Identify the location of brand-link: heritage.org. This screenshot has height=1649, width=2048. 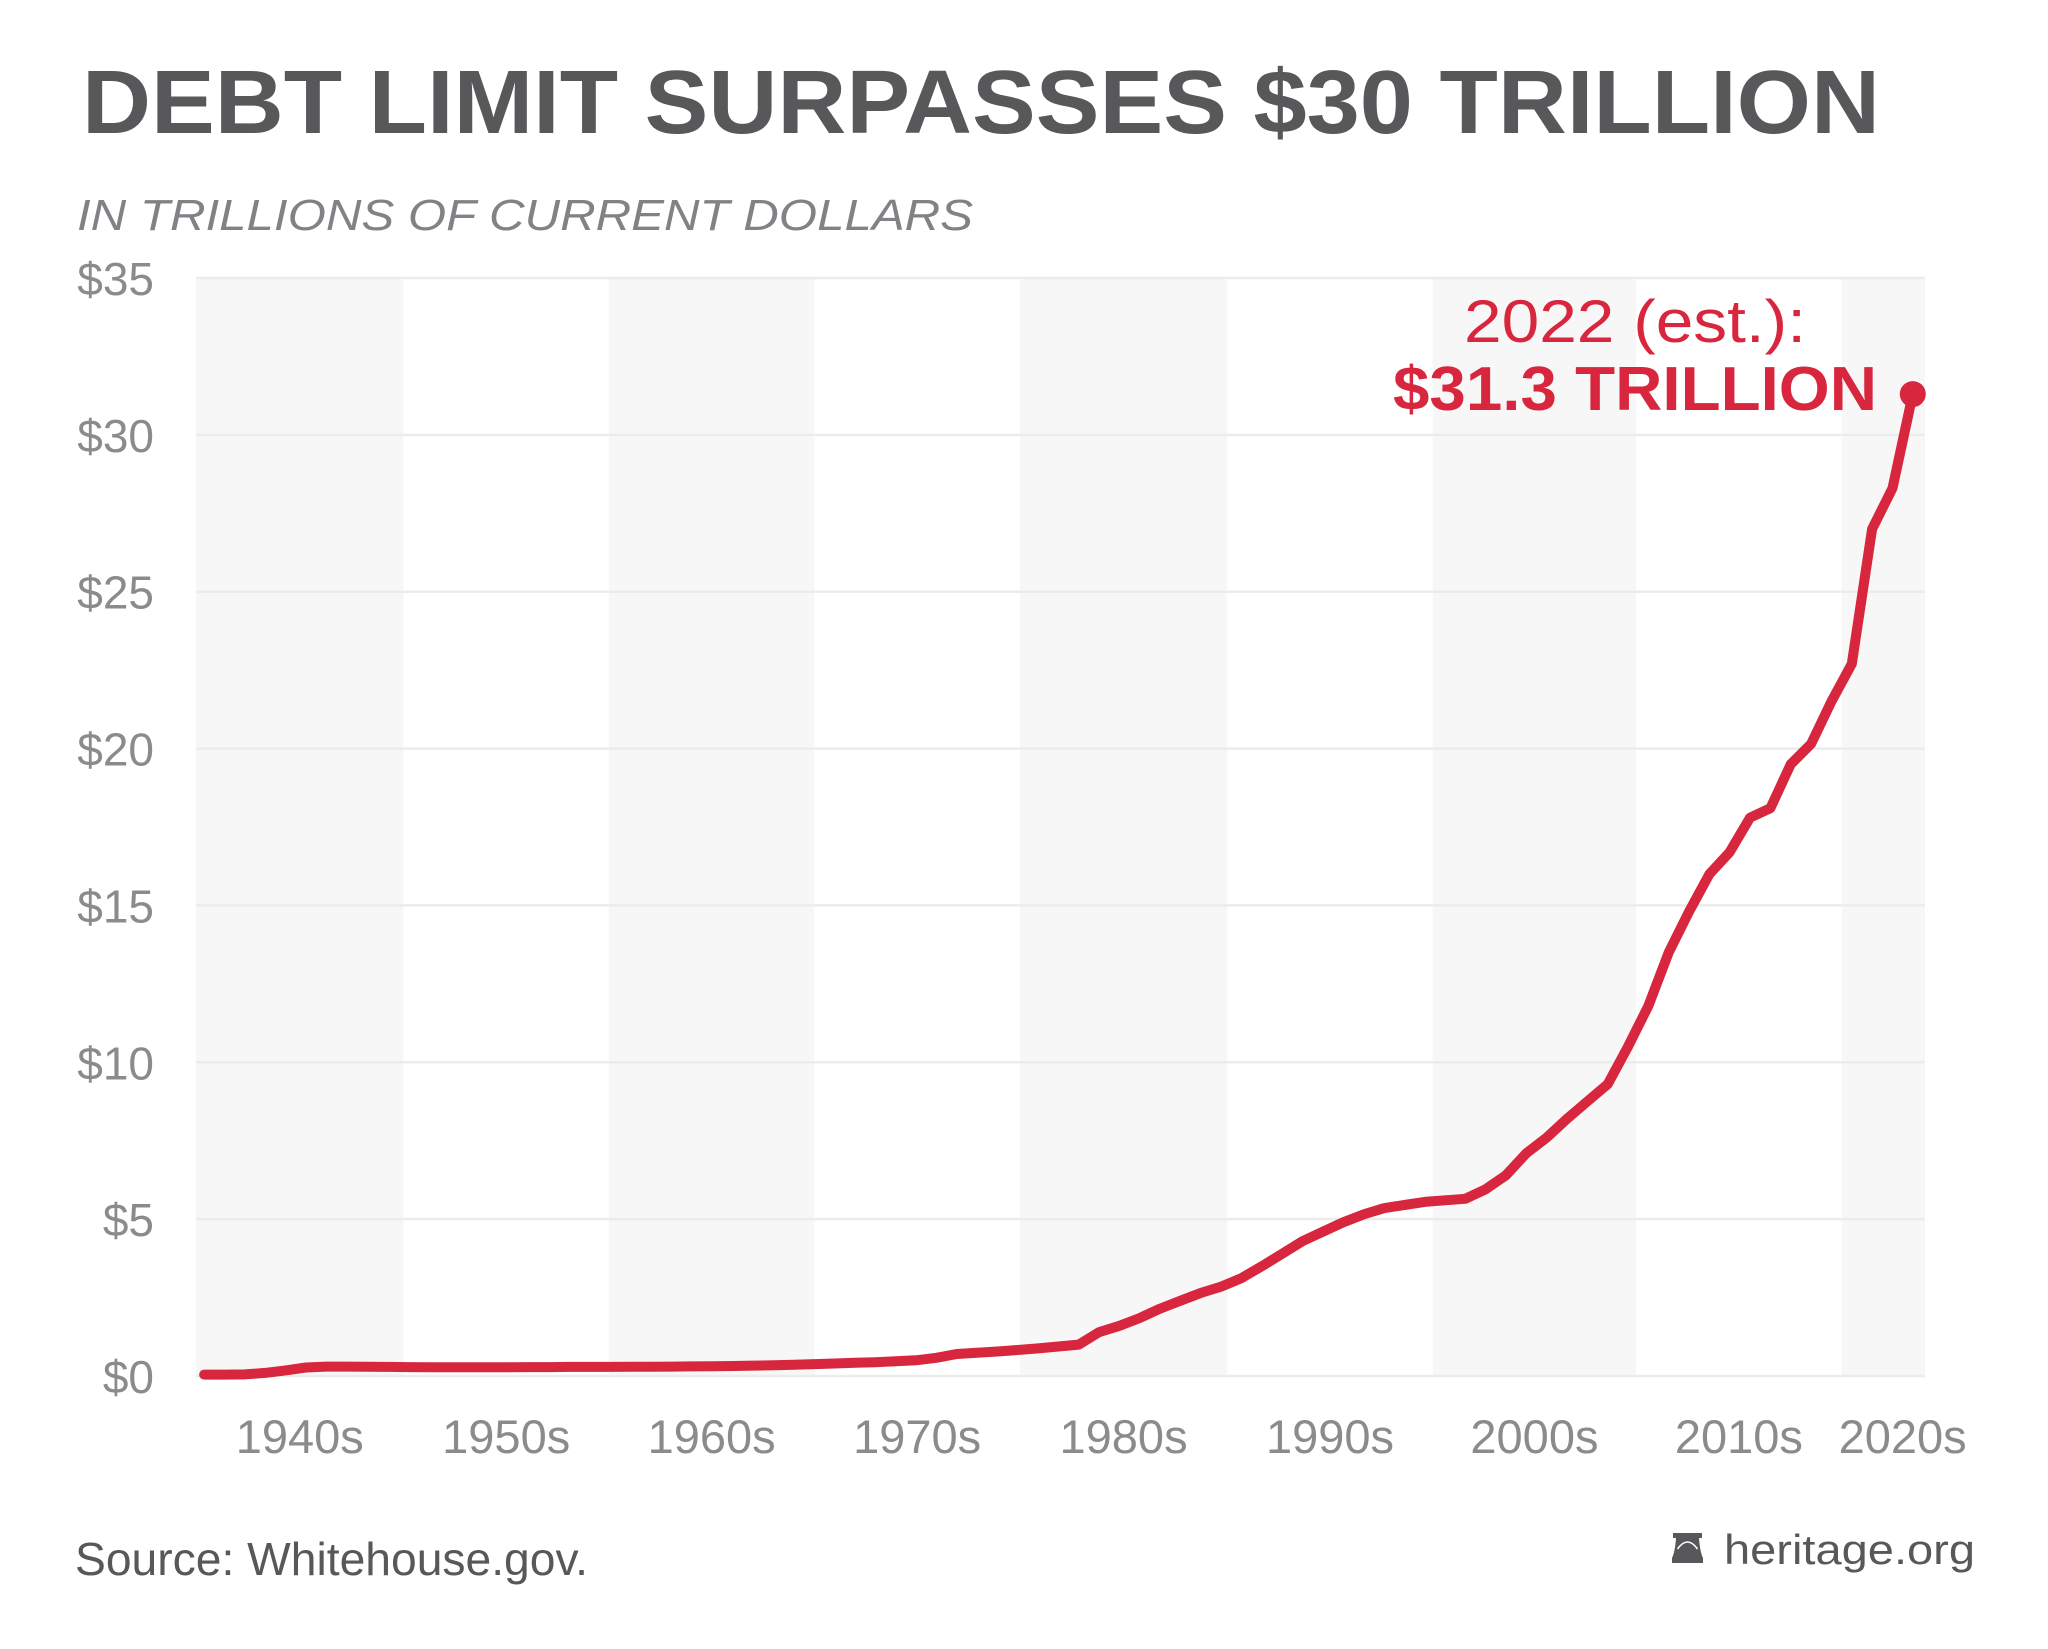
(1849, 1549).